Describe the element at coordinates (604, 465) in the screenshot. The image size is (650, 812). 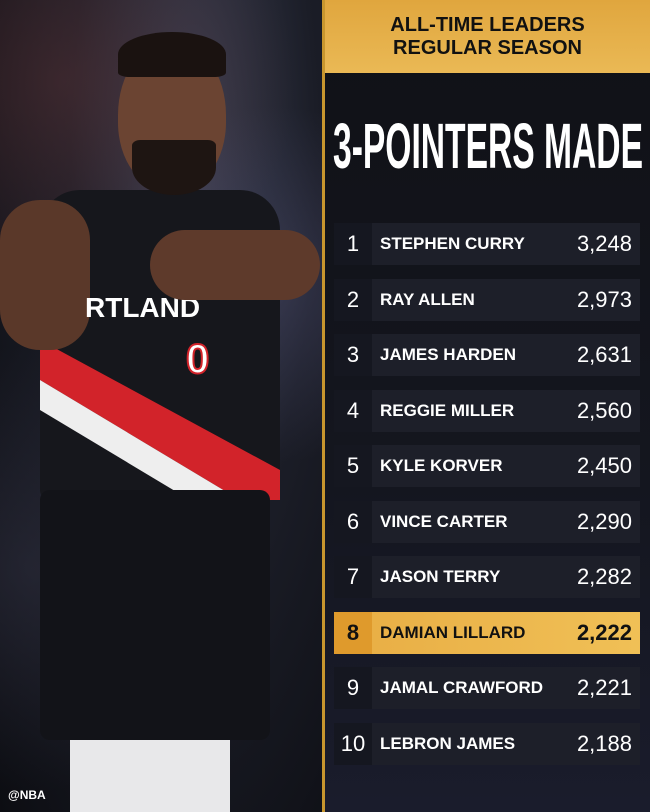
I see `value: 2,450` at that location.